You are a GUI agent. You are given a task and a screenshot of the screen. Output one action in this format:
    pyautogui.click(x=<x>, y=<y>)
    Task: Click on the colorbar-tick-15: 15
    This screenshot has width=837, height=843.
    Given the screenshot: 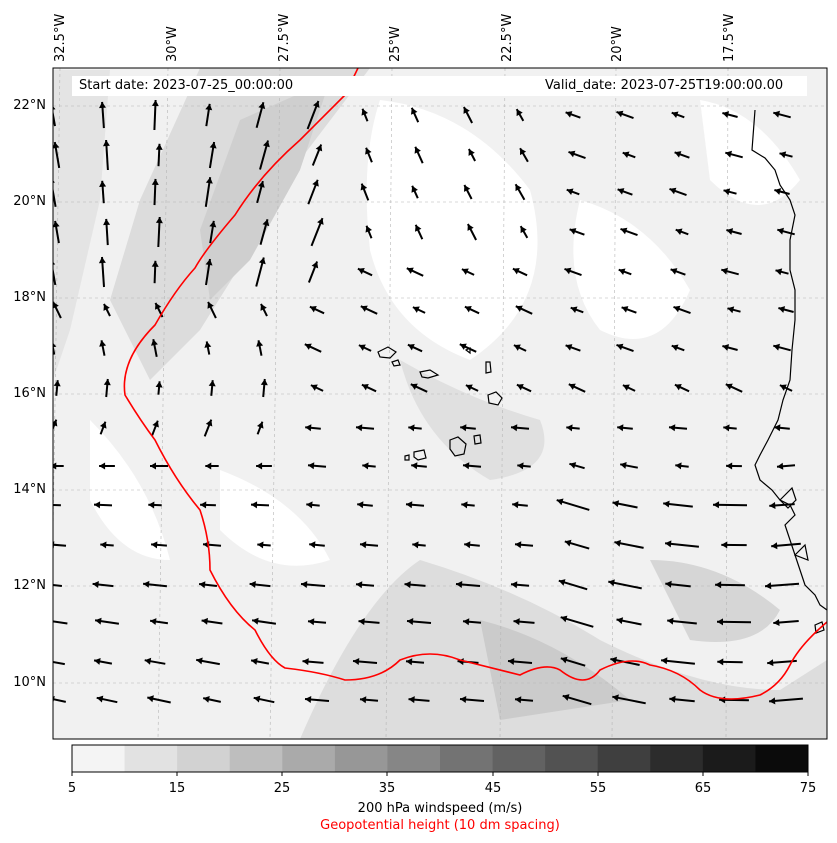 What is the action you would take?
    pyautogui.click(x=177, y=788)
    